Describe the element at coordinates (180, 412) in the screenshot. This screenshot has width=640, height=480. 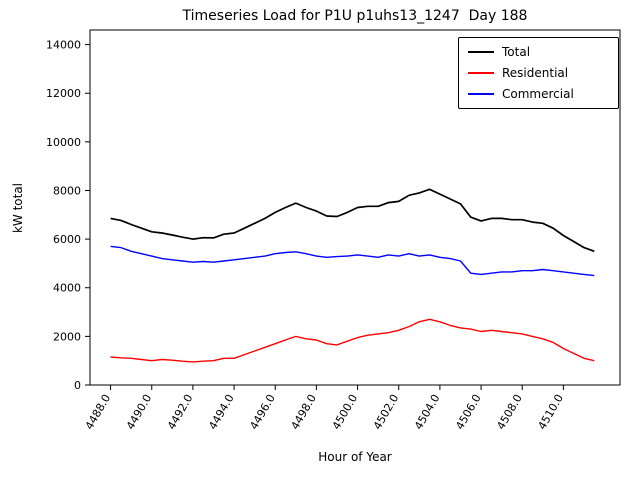
I see `x-tick-label: 4492.0` at that location.